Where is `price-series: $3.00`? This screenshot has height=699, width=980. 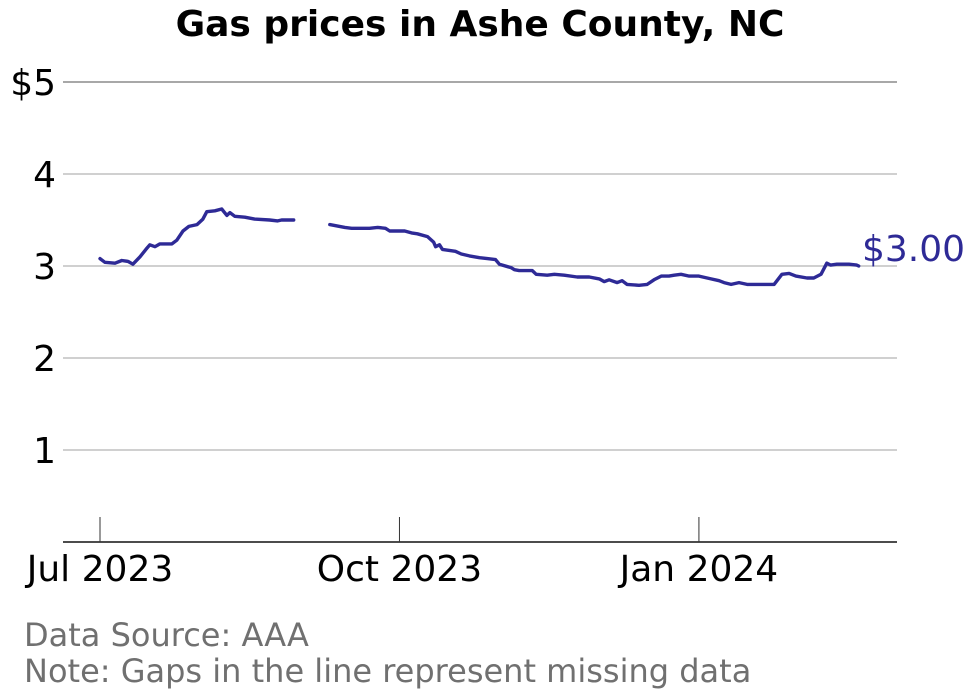 price-series: $3.00 is located at coordinates (531, 247).